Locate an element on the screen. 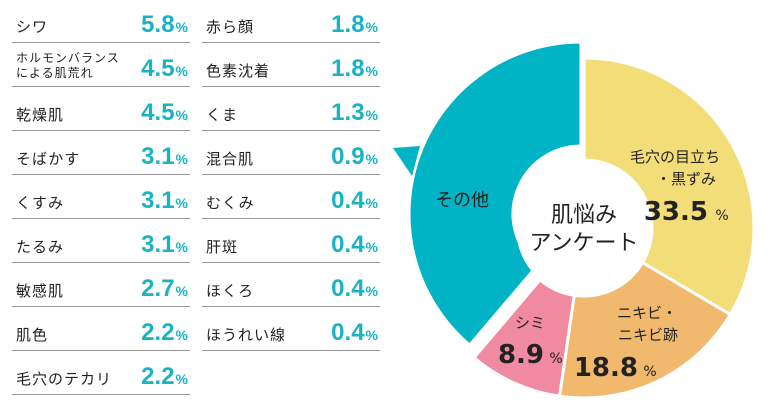 The width and height of the screenshot is (768, 403). item-label: むくみ is located at coordinates (230, 203).